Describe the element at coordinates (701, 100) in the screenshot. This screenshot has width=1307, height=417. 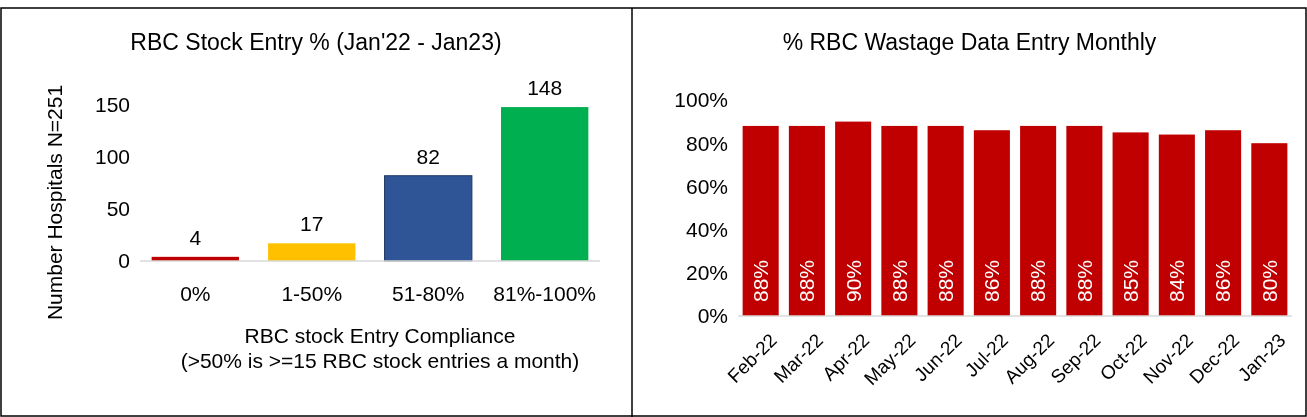
I see `y-tick-label: 100%` at that location.